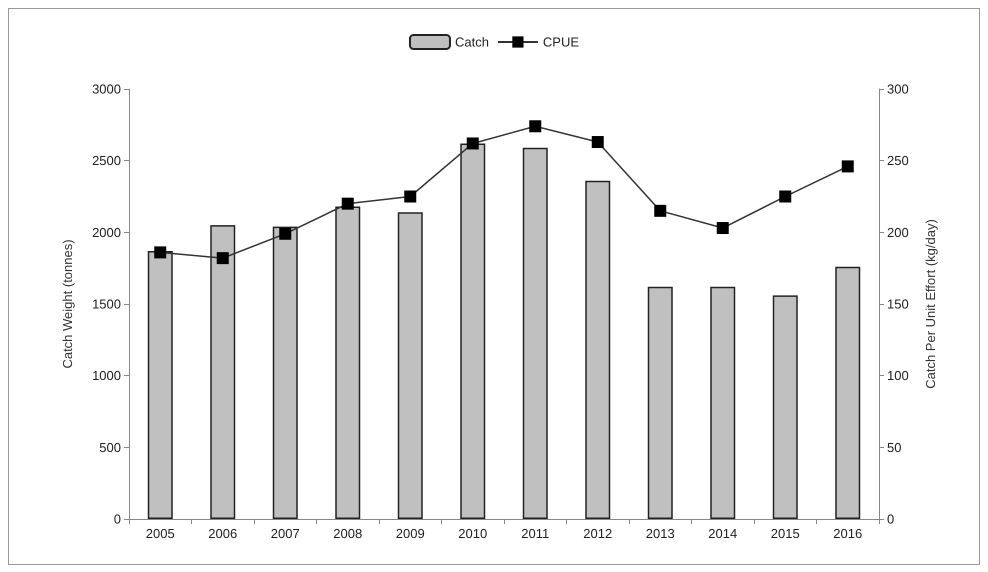 The height and width of the screenshot is (572, 988). What do you see at coordinates (898, 160) in the screenshot?
I see `y2-tick-label: 250` at bounding box center [898, 160].